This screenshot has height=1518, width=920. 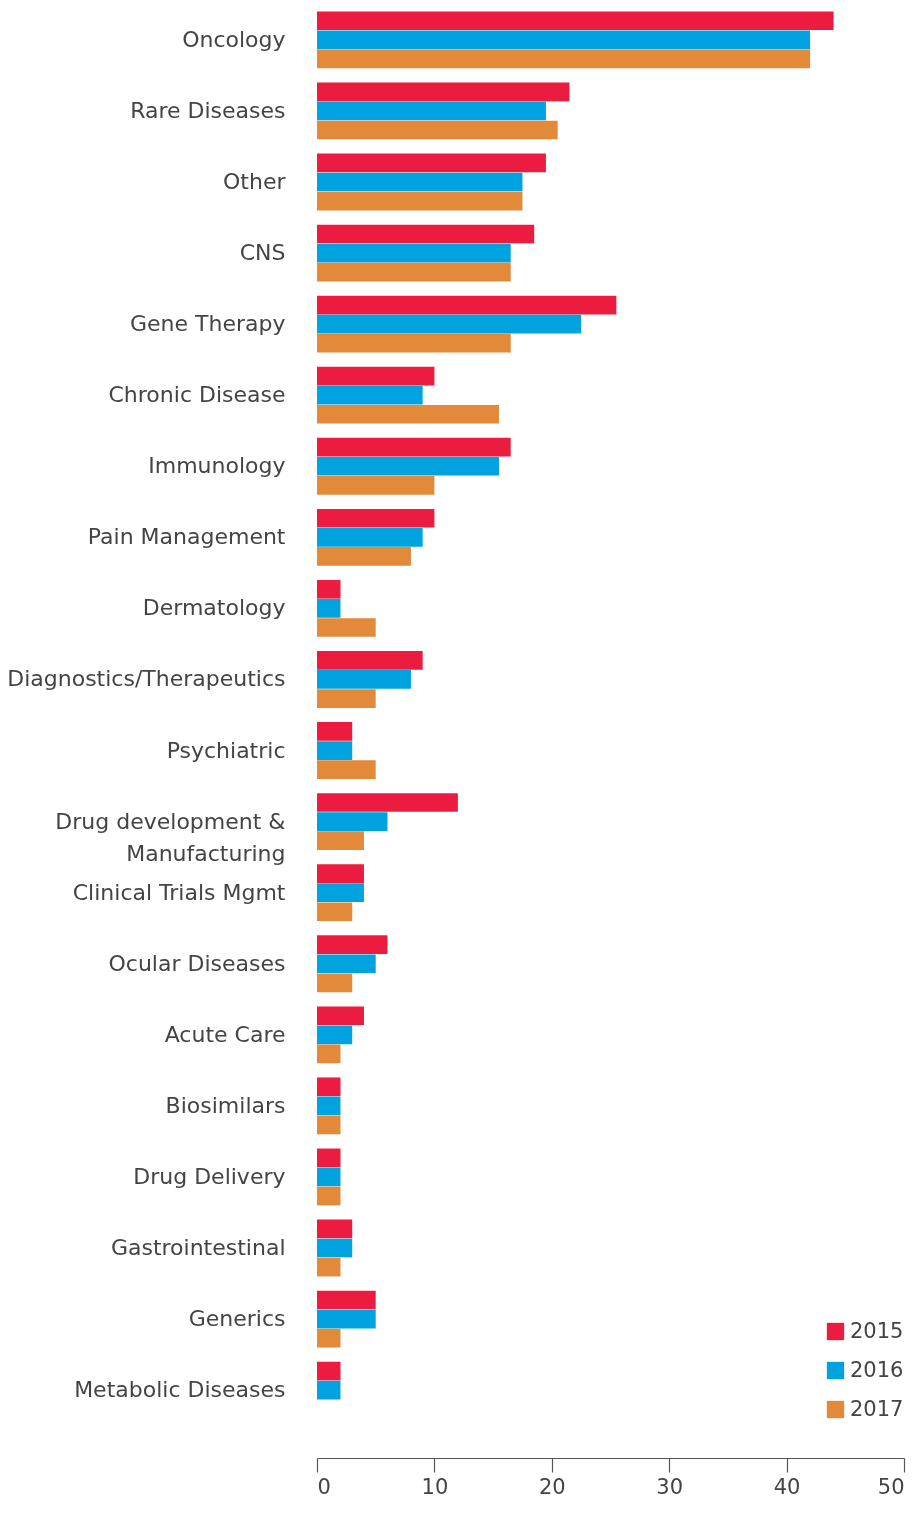 What do you see at coordinates (234, 39) in the screenshot?
I see `y-tick-label: Oncology` at bounding box center [234, 39].